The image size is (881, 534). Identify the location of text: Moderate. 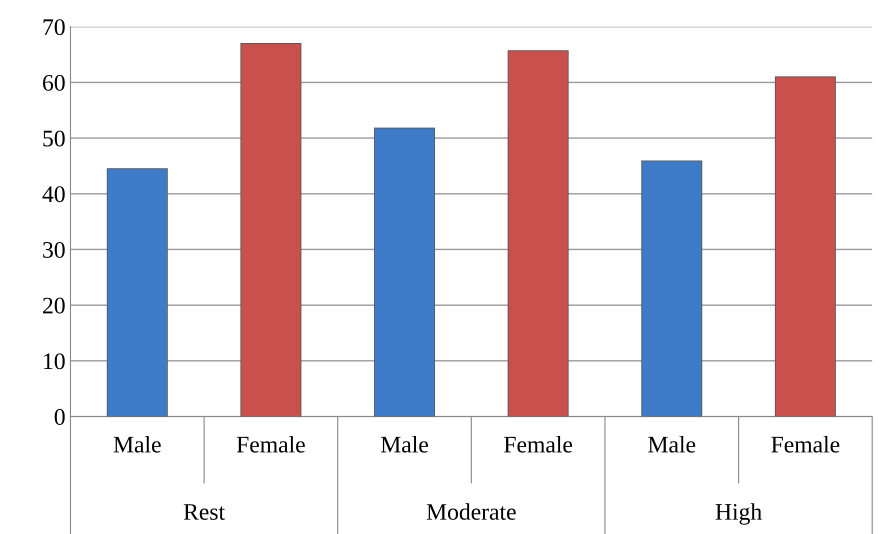
(471, 511).